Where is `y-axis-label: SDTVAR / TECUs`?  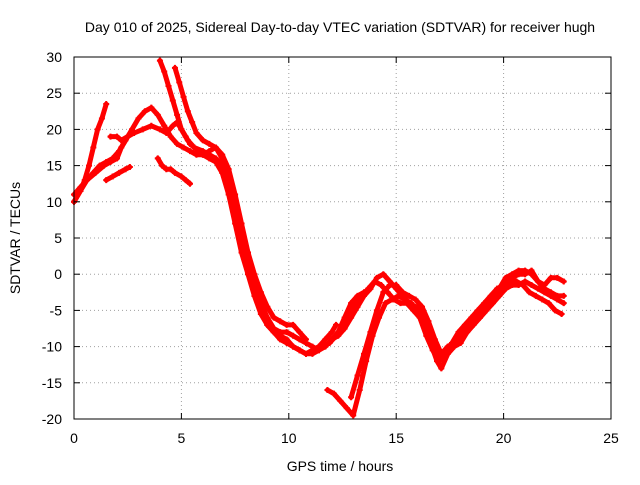 y-axis-label: SDTVAR / TECUs is located at coordinates (15, 238).